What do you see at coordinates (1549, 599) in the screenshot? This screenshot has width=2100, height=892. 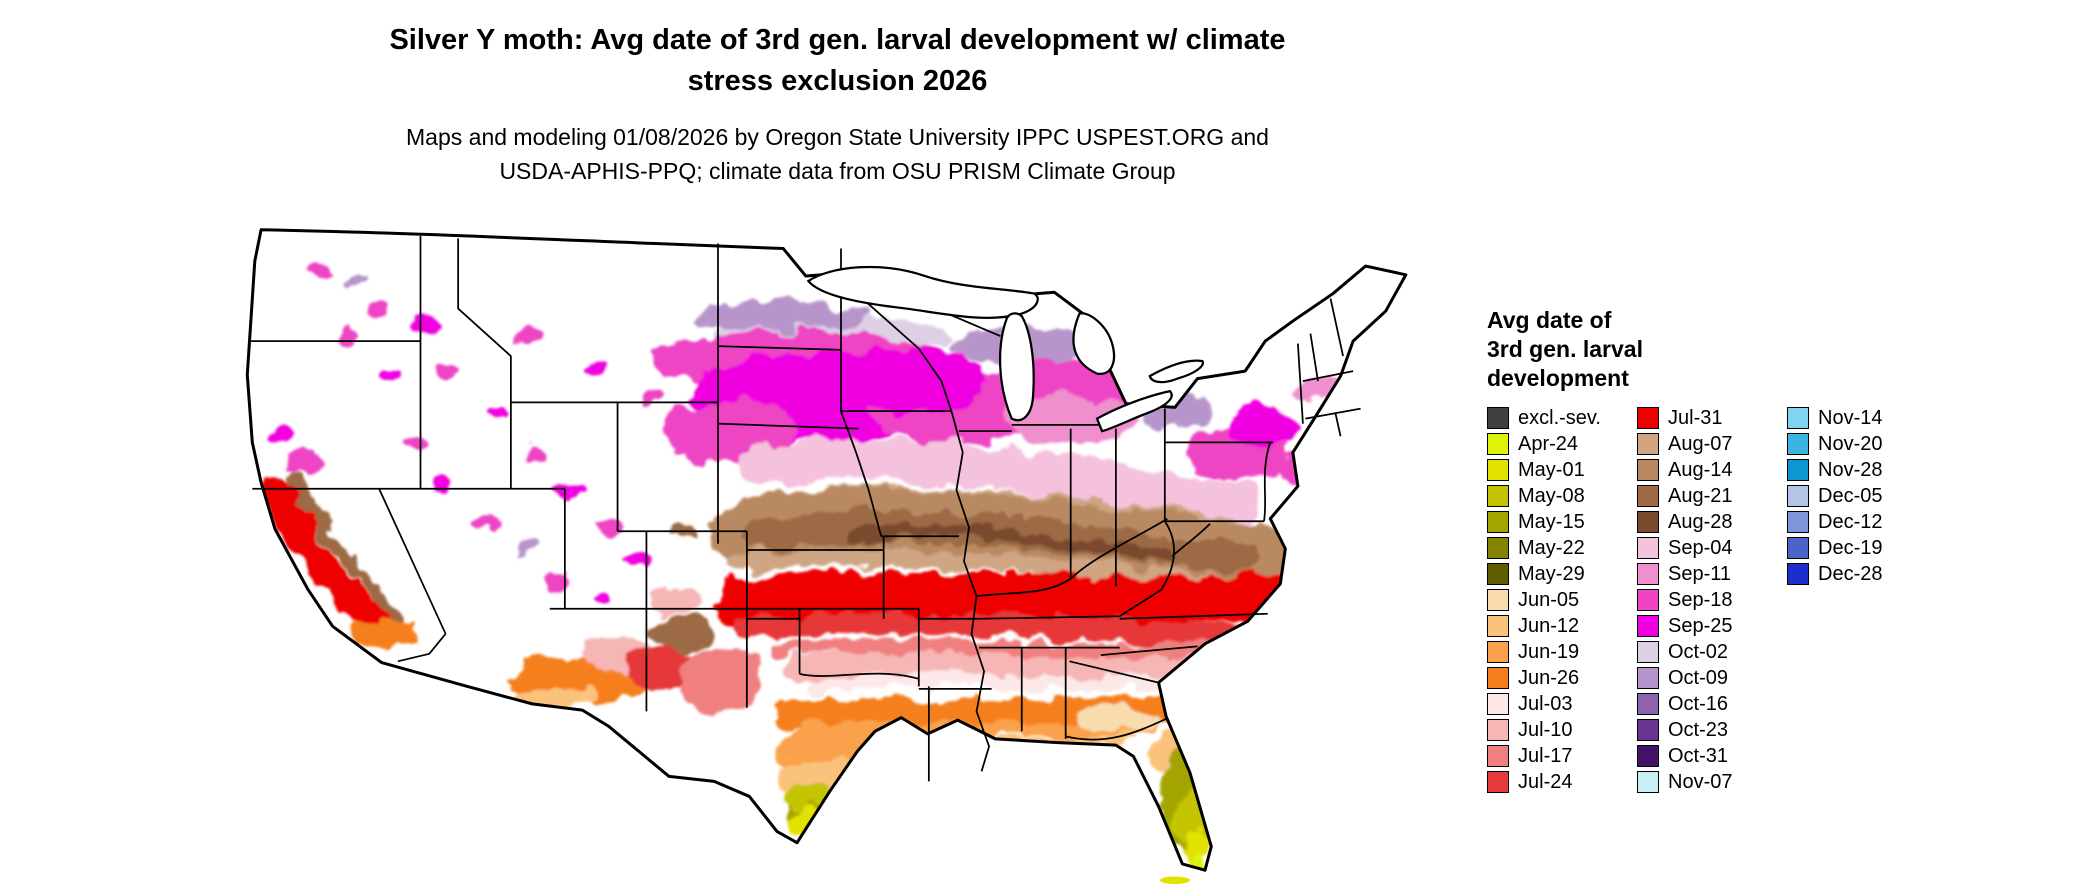 I see `legend-label: Jun-05` at bounding box center [1549, 599].